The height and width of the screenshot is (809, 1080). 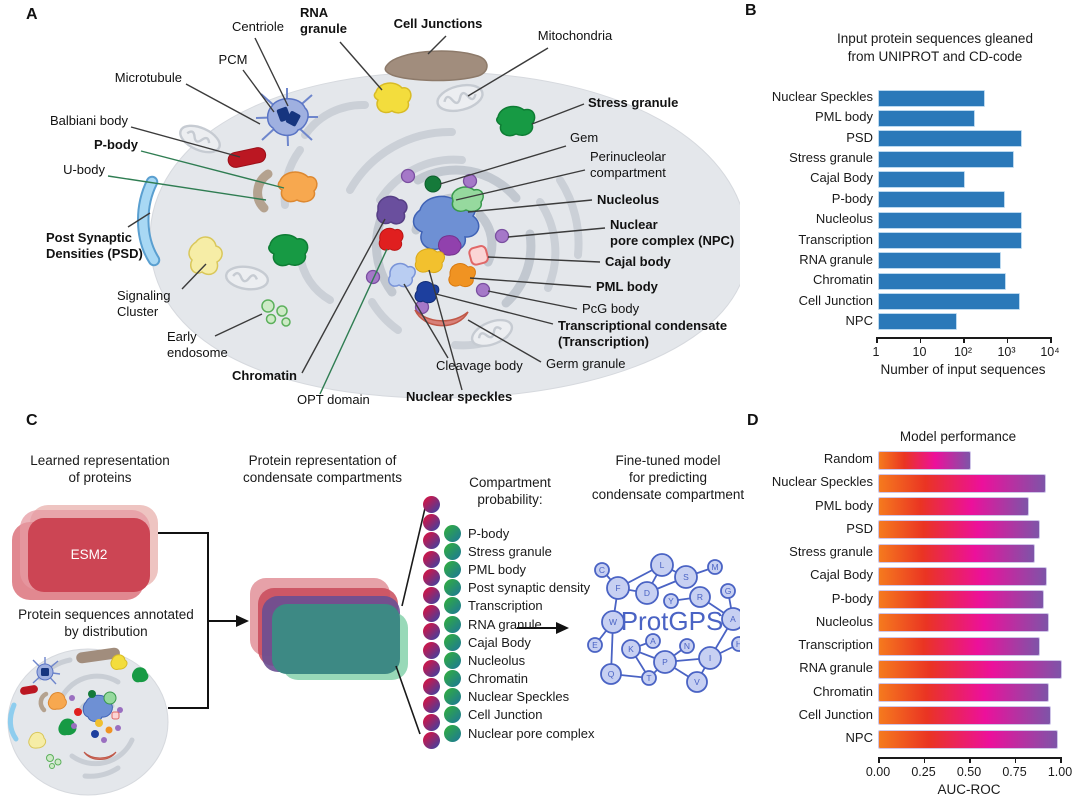 What do you see at coordinates (462, 275) in the screenshot?
I see `pml-body-shape` at bounding box center [462, 275].